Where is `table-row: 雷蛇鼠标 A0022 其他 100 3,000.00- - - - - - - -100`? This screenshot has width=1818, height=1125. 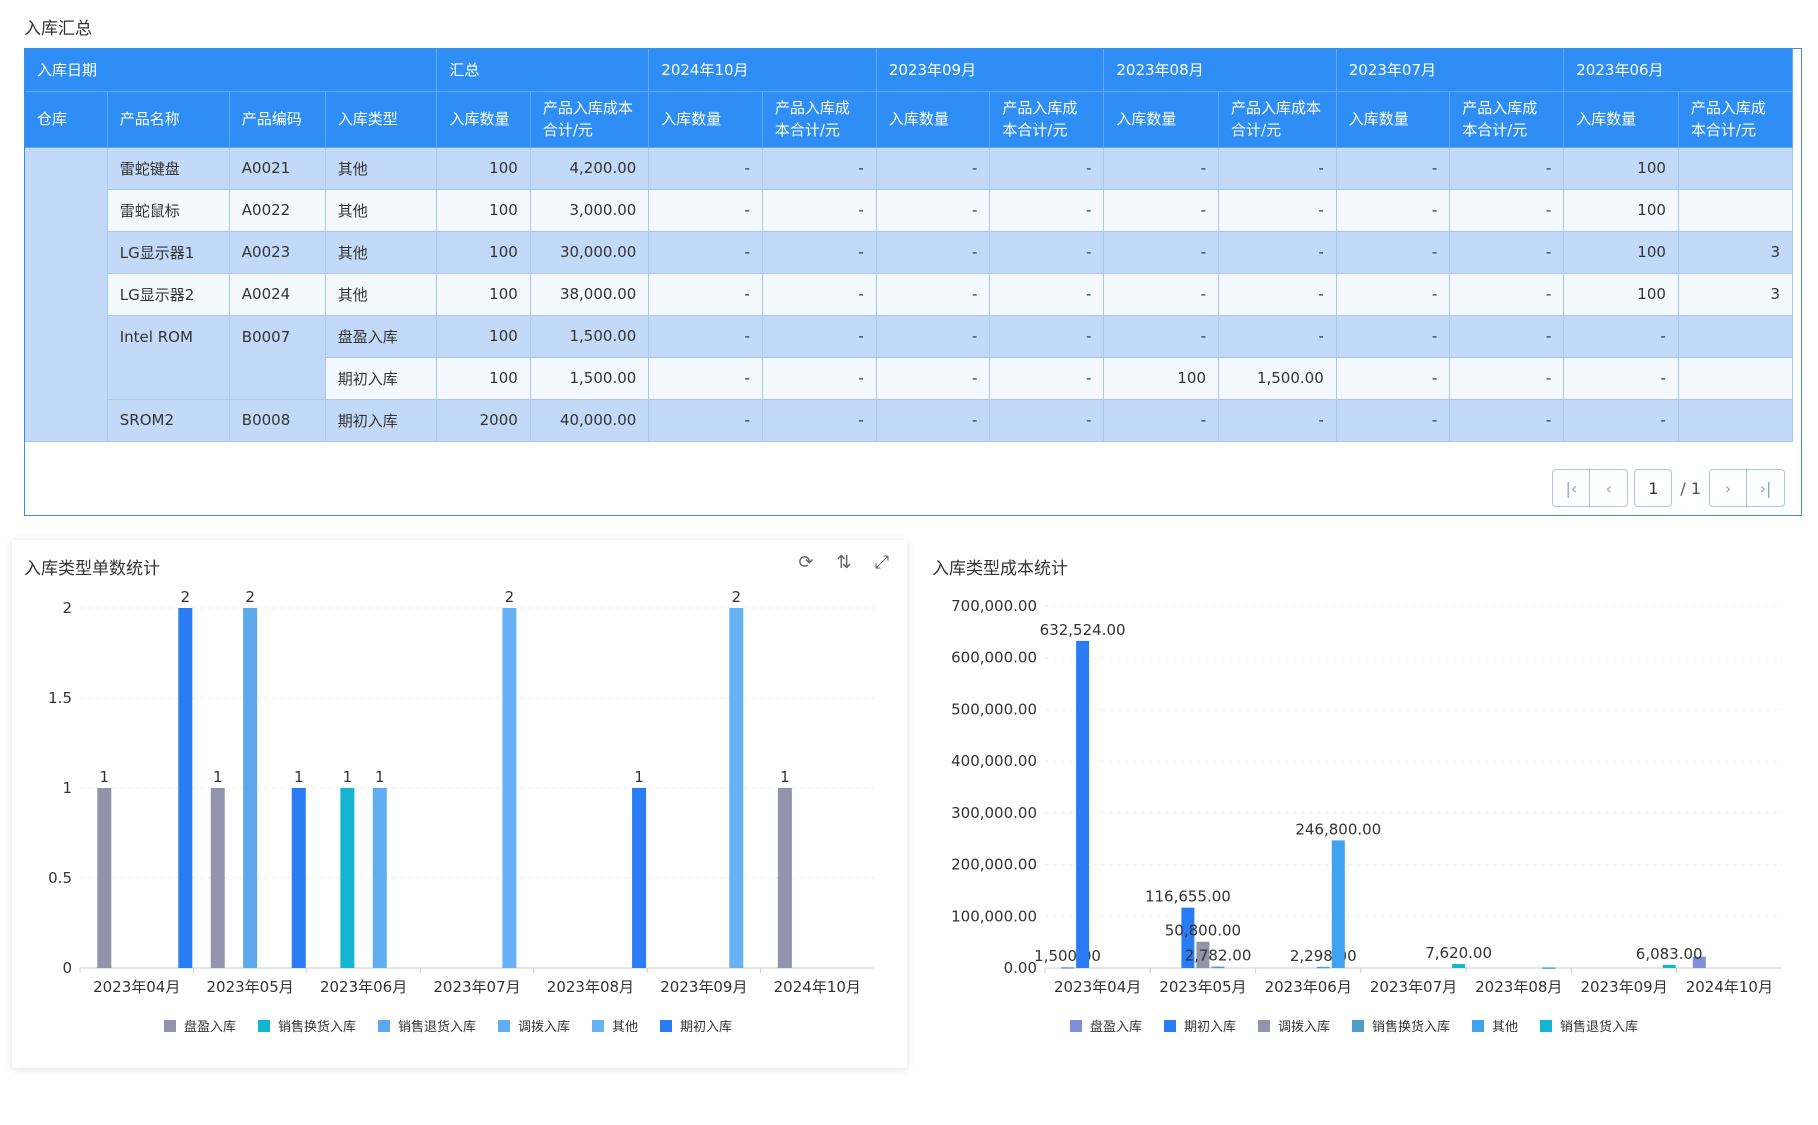 table-row: 雷蛇鼠标 A0022 其他 100 3,000.00- - - - - - - -100 is located at coordinates (909, 210).